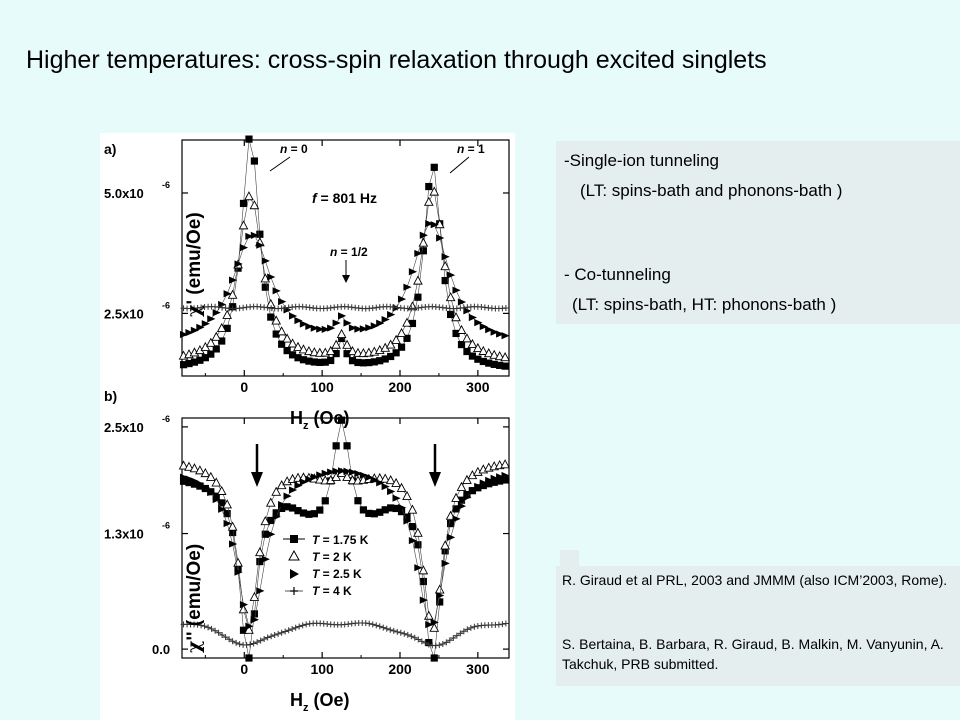  I want to click on x-tick-label: 200, so click(400, 669).